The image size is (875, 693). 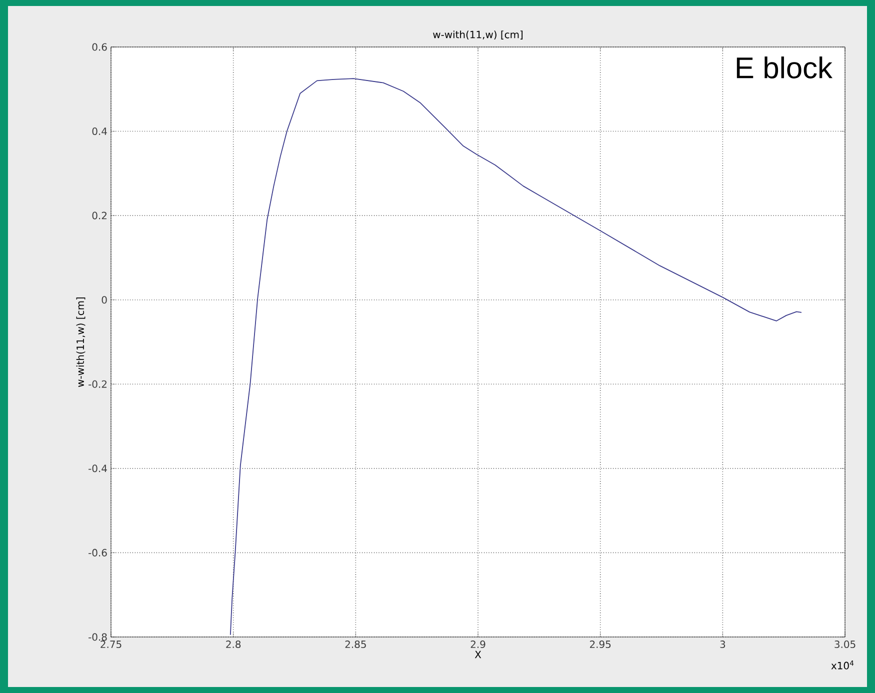 I want to click on x-tick-label: 2.8, so click(x=233, y=644).